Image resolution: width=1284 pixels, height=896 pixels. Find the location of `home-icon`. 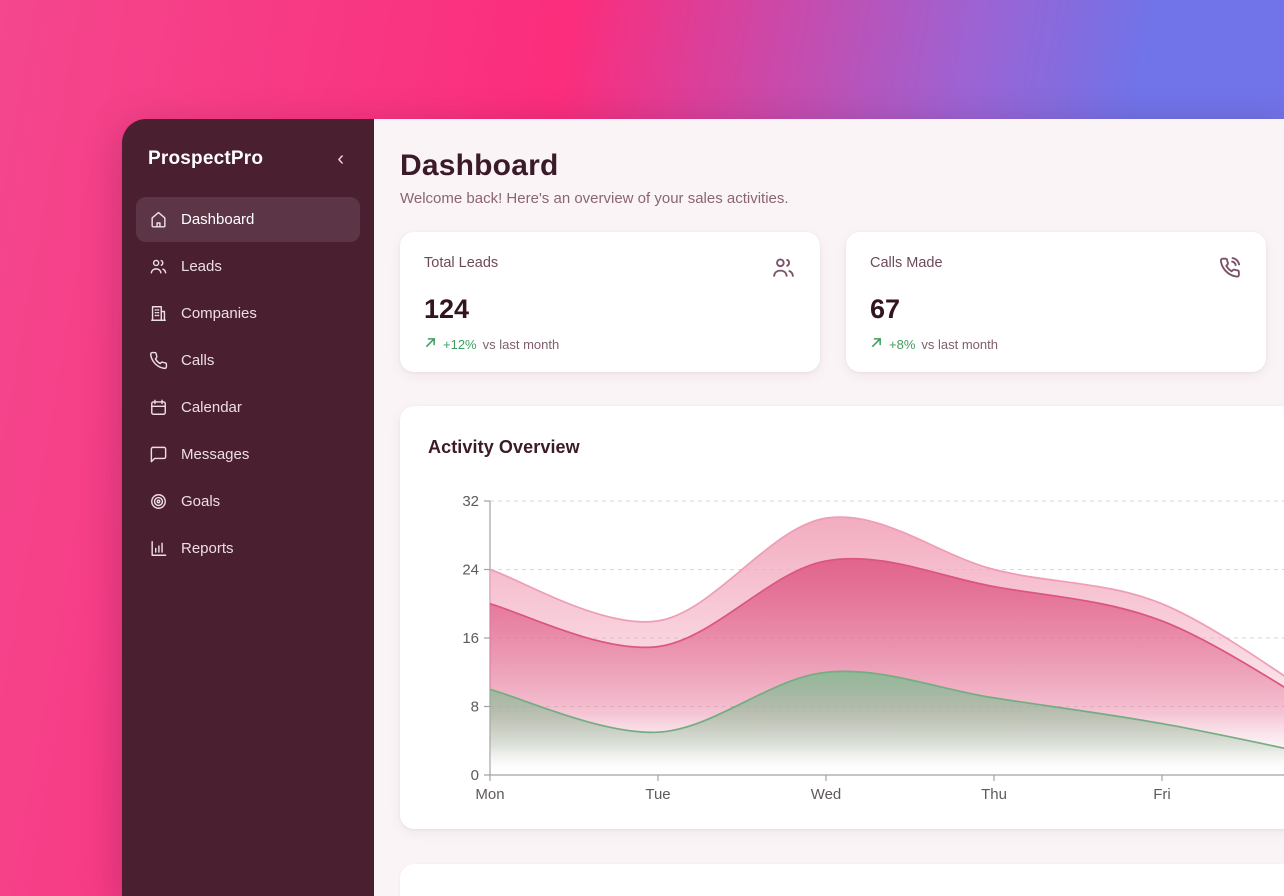

home-icon is located at coordinates (158, 219).